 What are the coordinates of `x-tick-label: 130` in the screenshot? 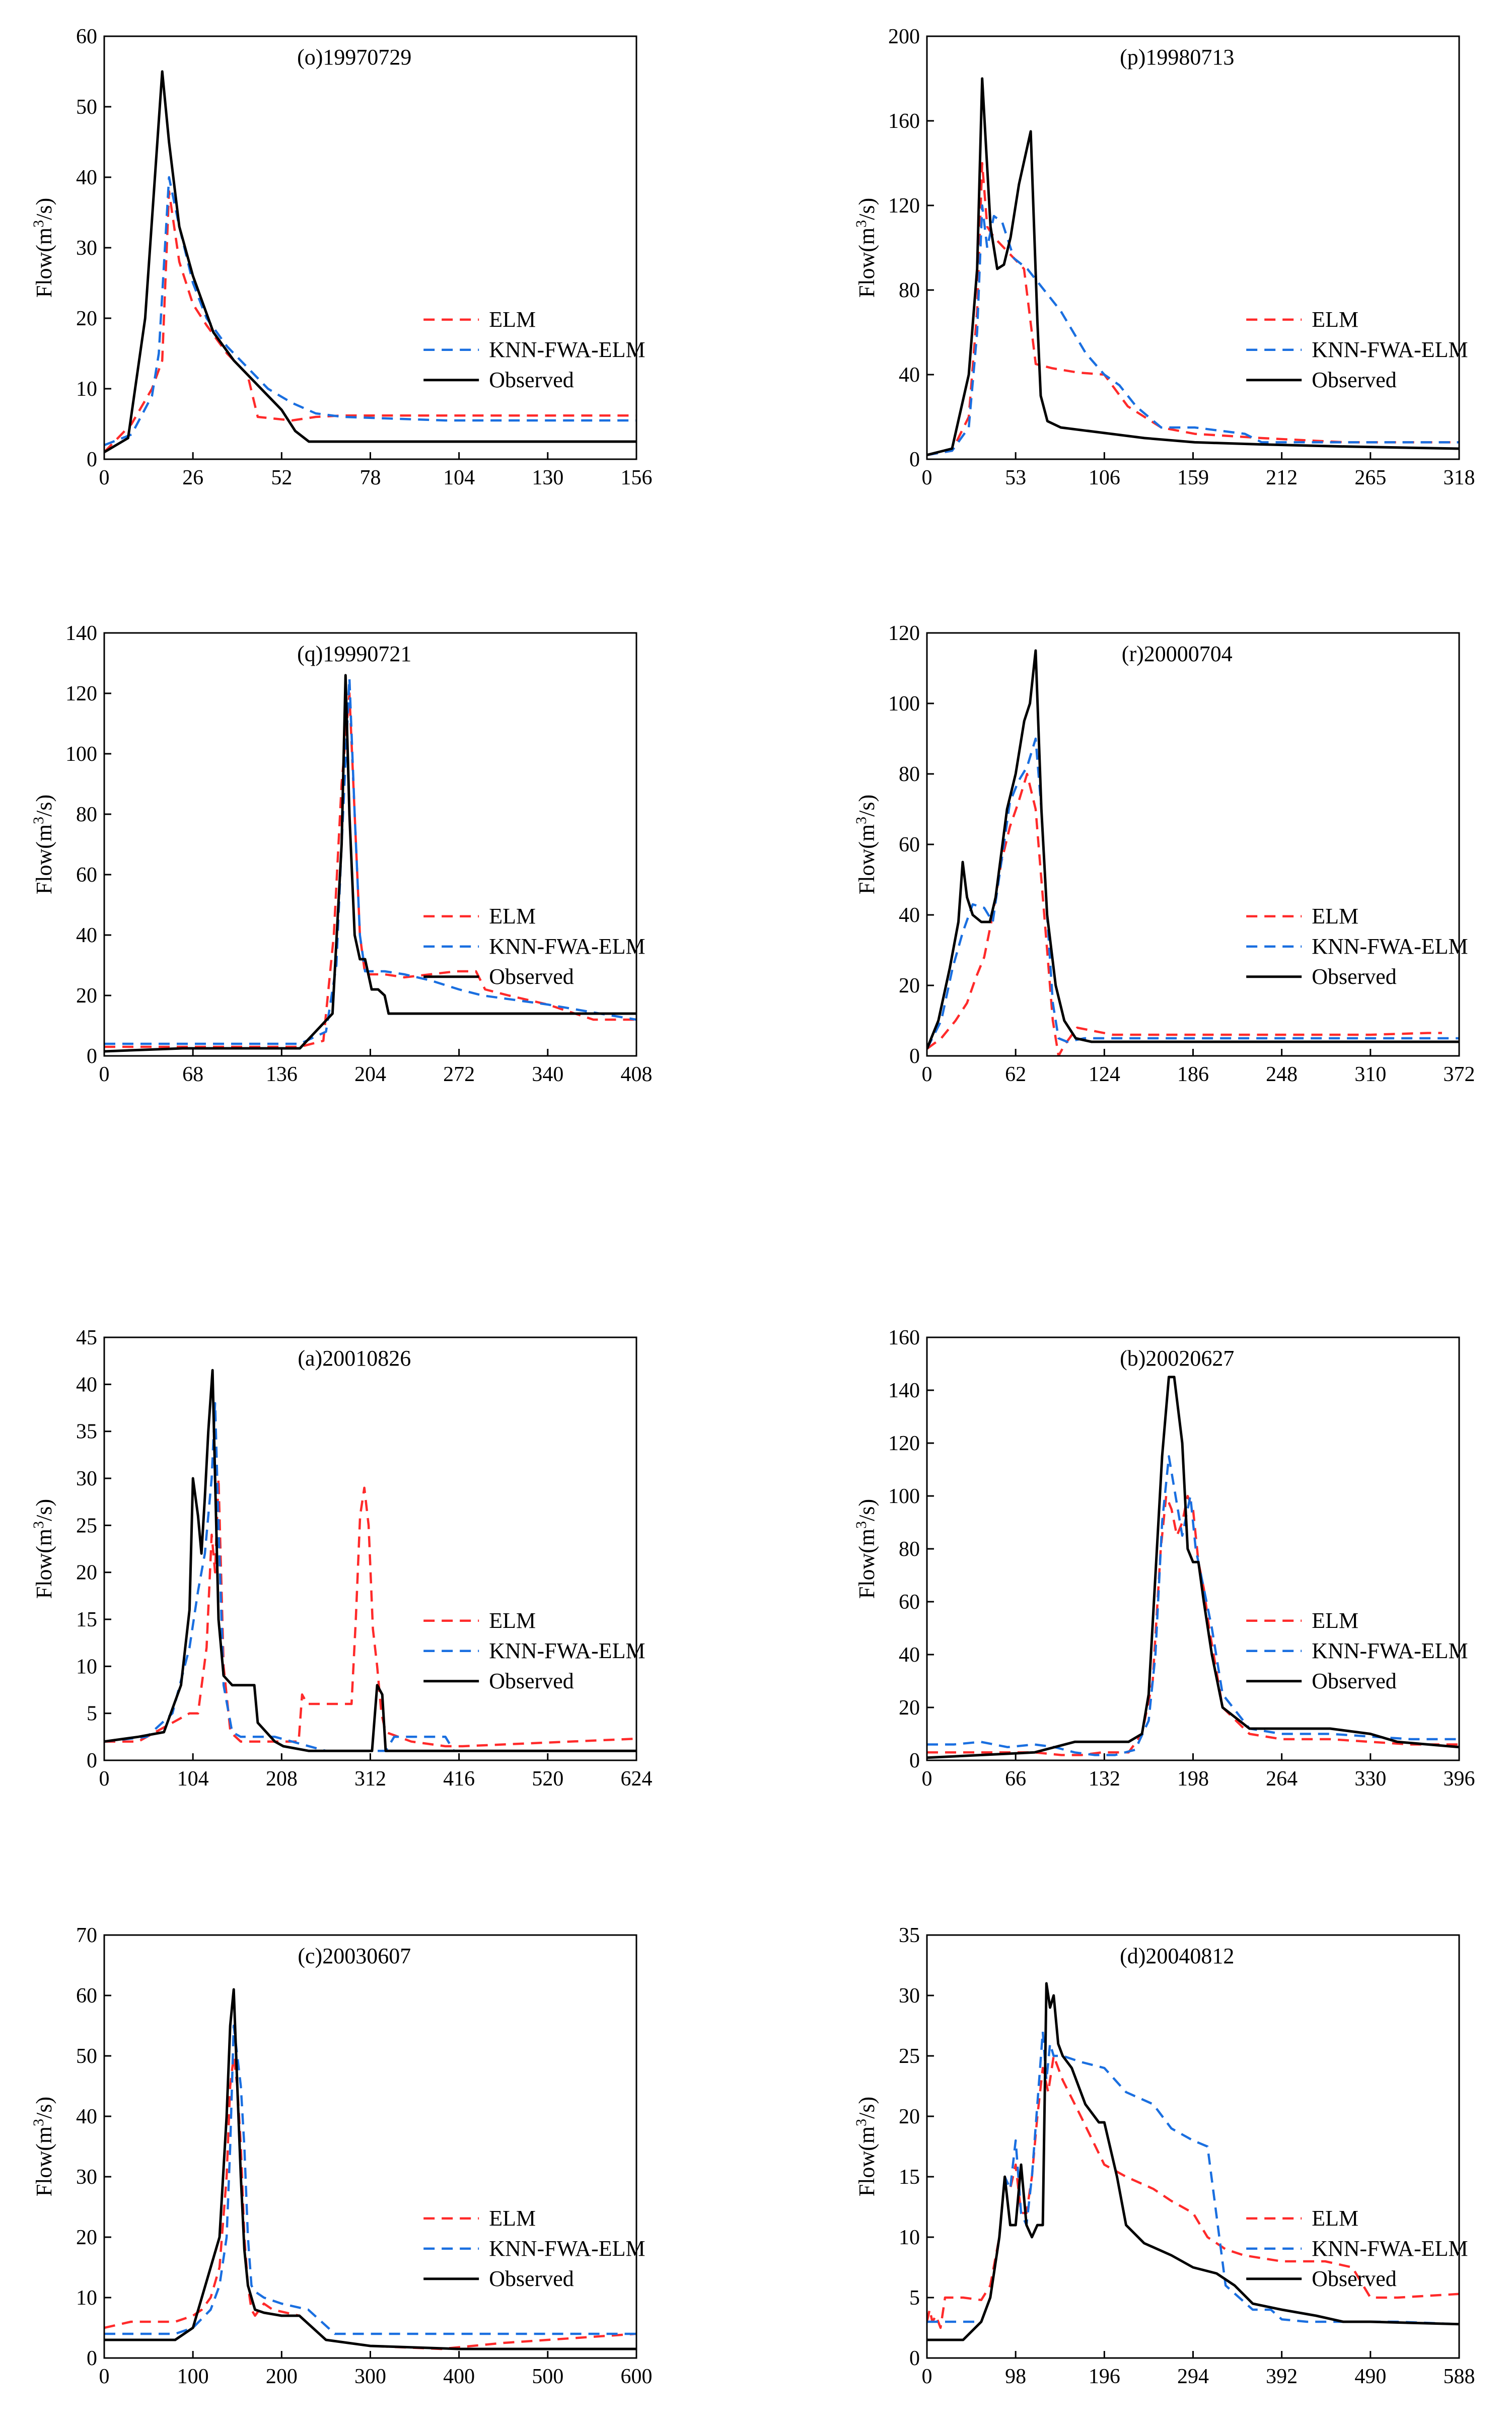 It's located at (547, 477).